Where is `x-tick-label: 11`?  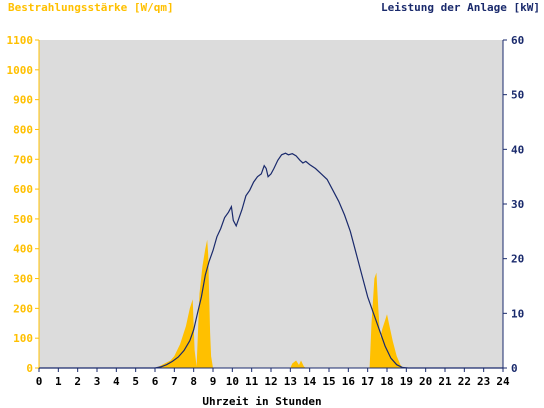 x-tick-label: 11 is located at coordinates (252, 381).